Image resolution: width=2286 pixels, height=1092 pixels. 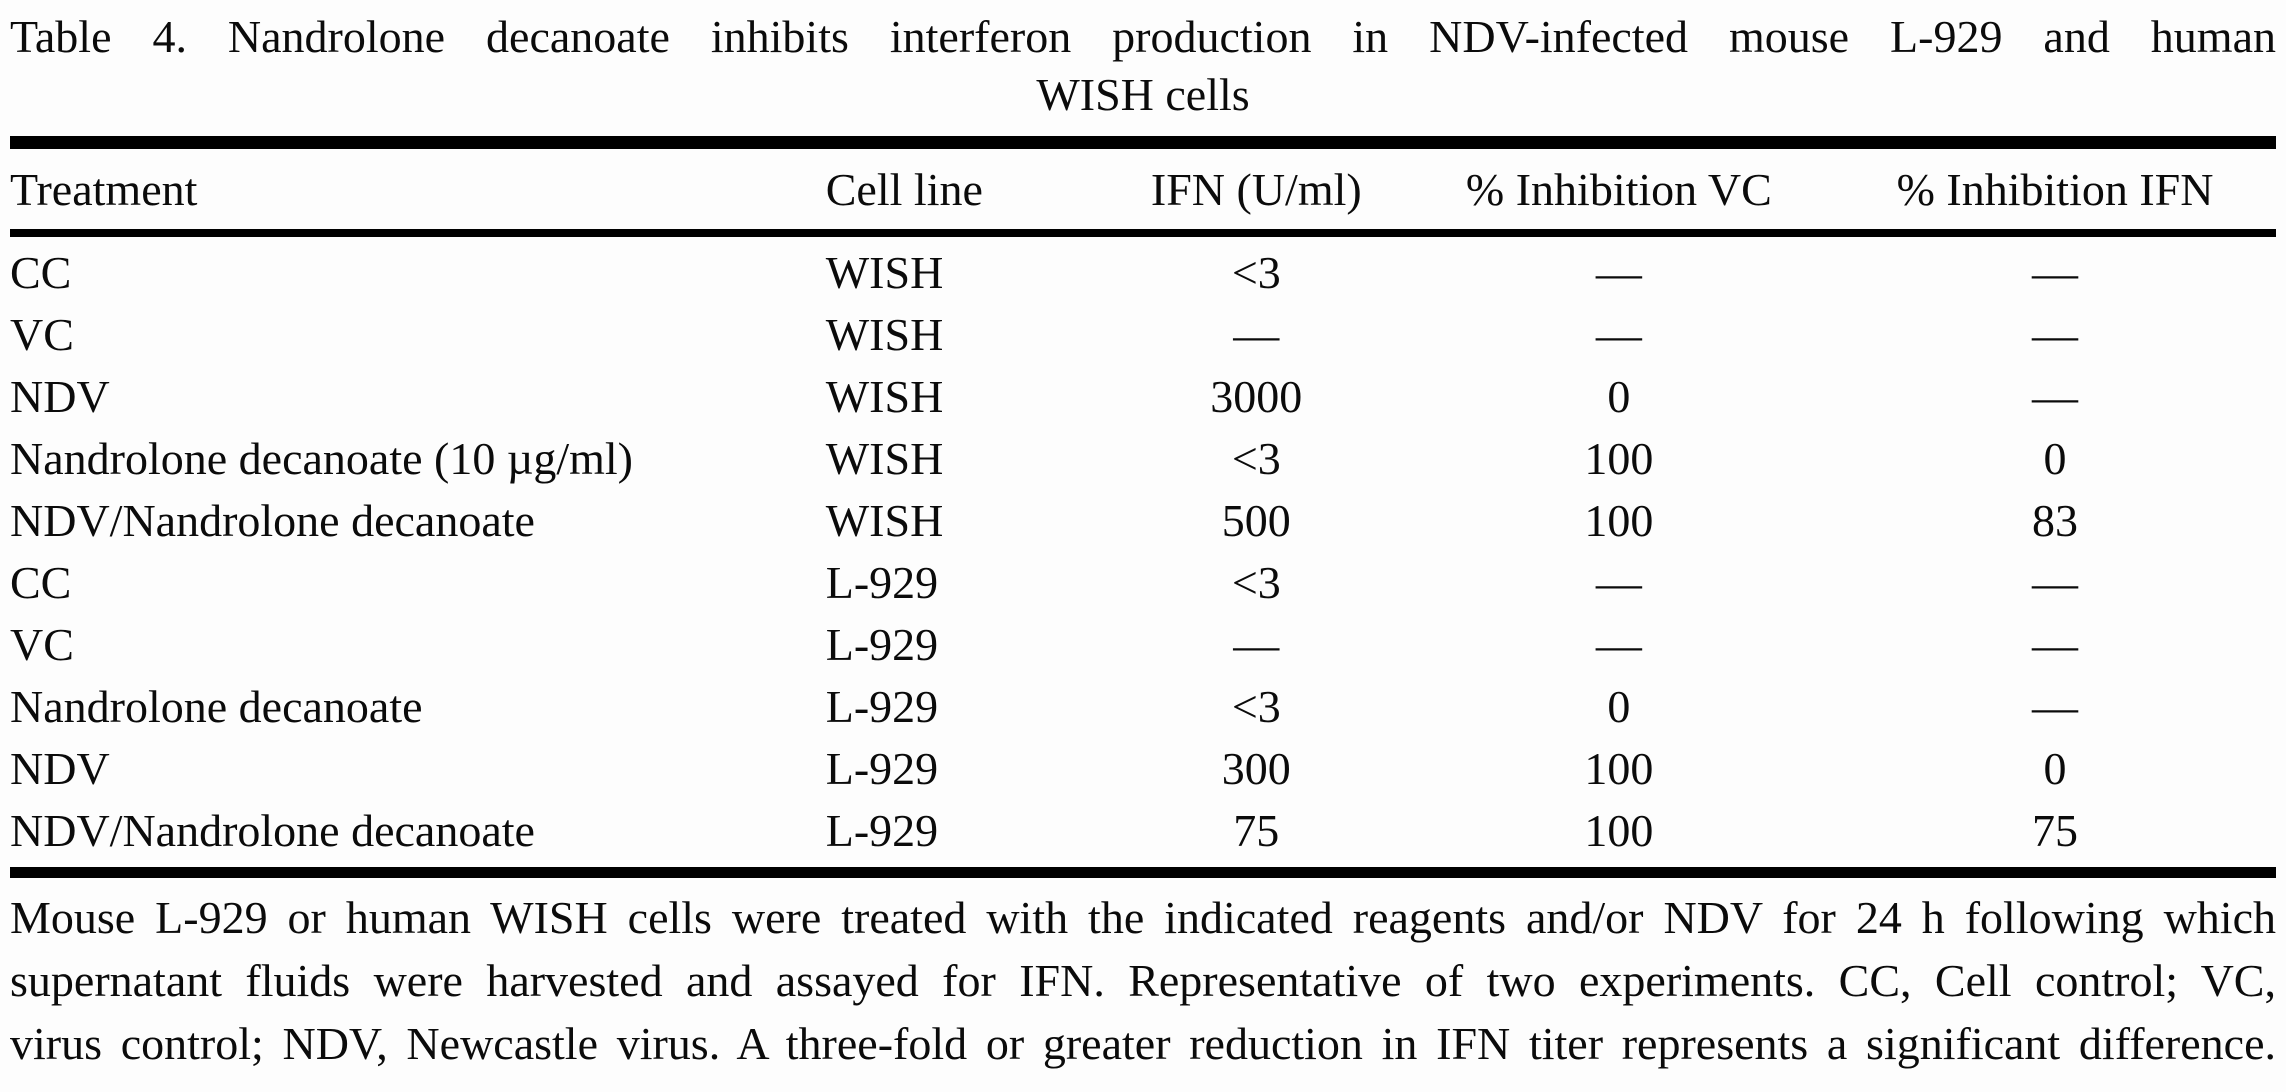 What do you see at coordinates (1143, 94) in the screenshot?
I see `table-caption-line2: WISH cells` at bounding box center [1143, 94].